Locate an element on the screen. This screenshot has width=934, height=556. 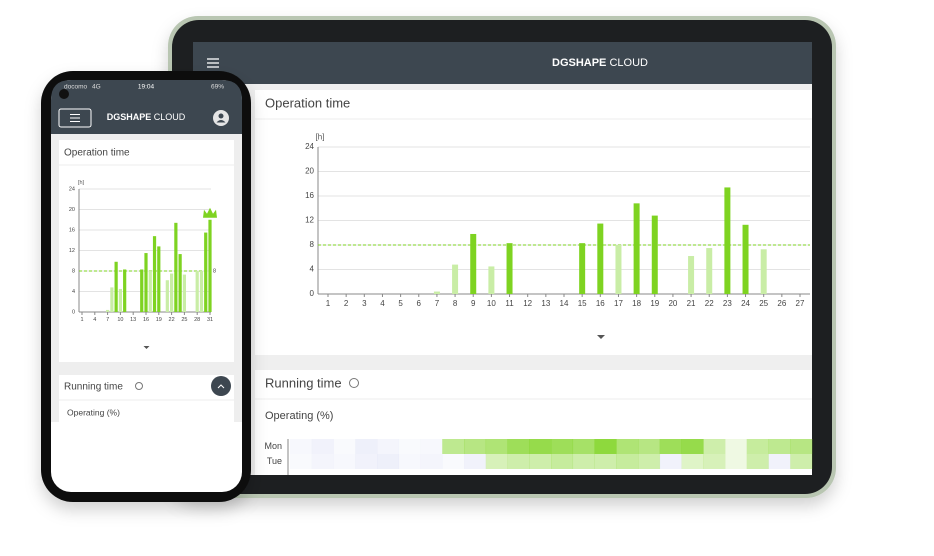
camera is located at coordinates (64, 94).